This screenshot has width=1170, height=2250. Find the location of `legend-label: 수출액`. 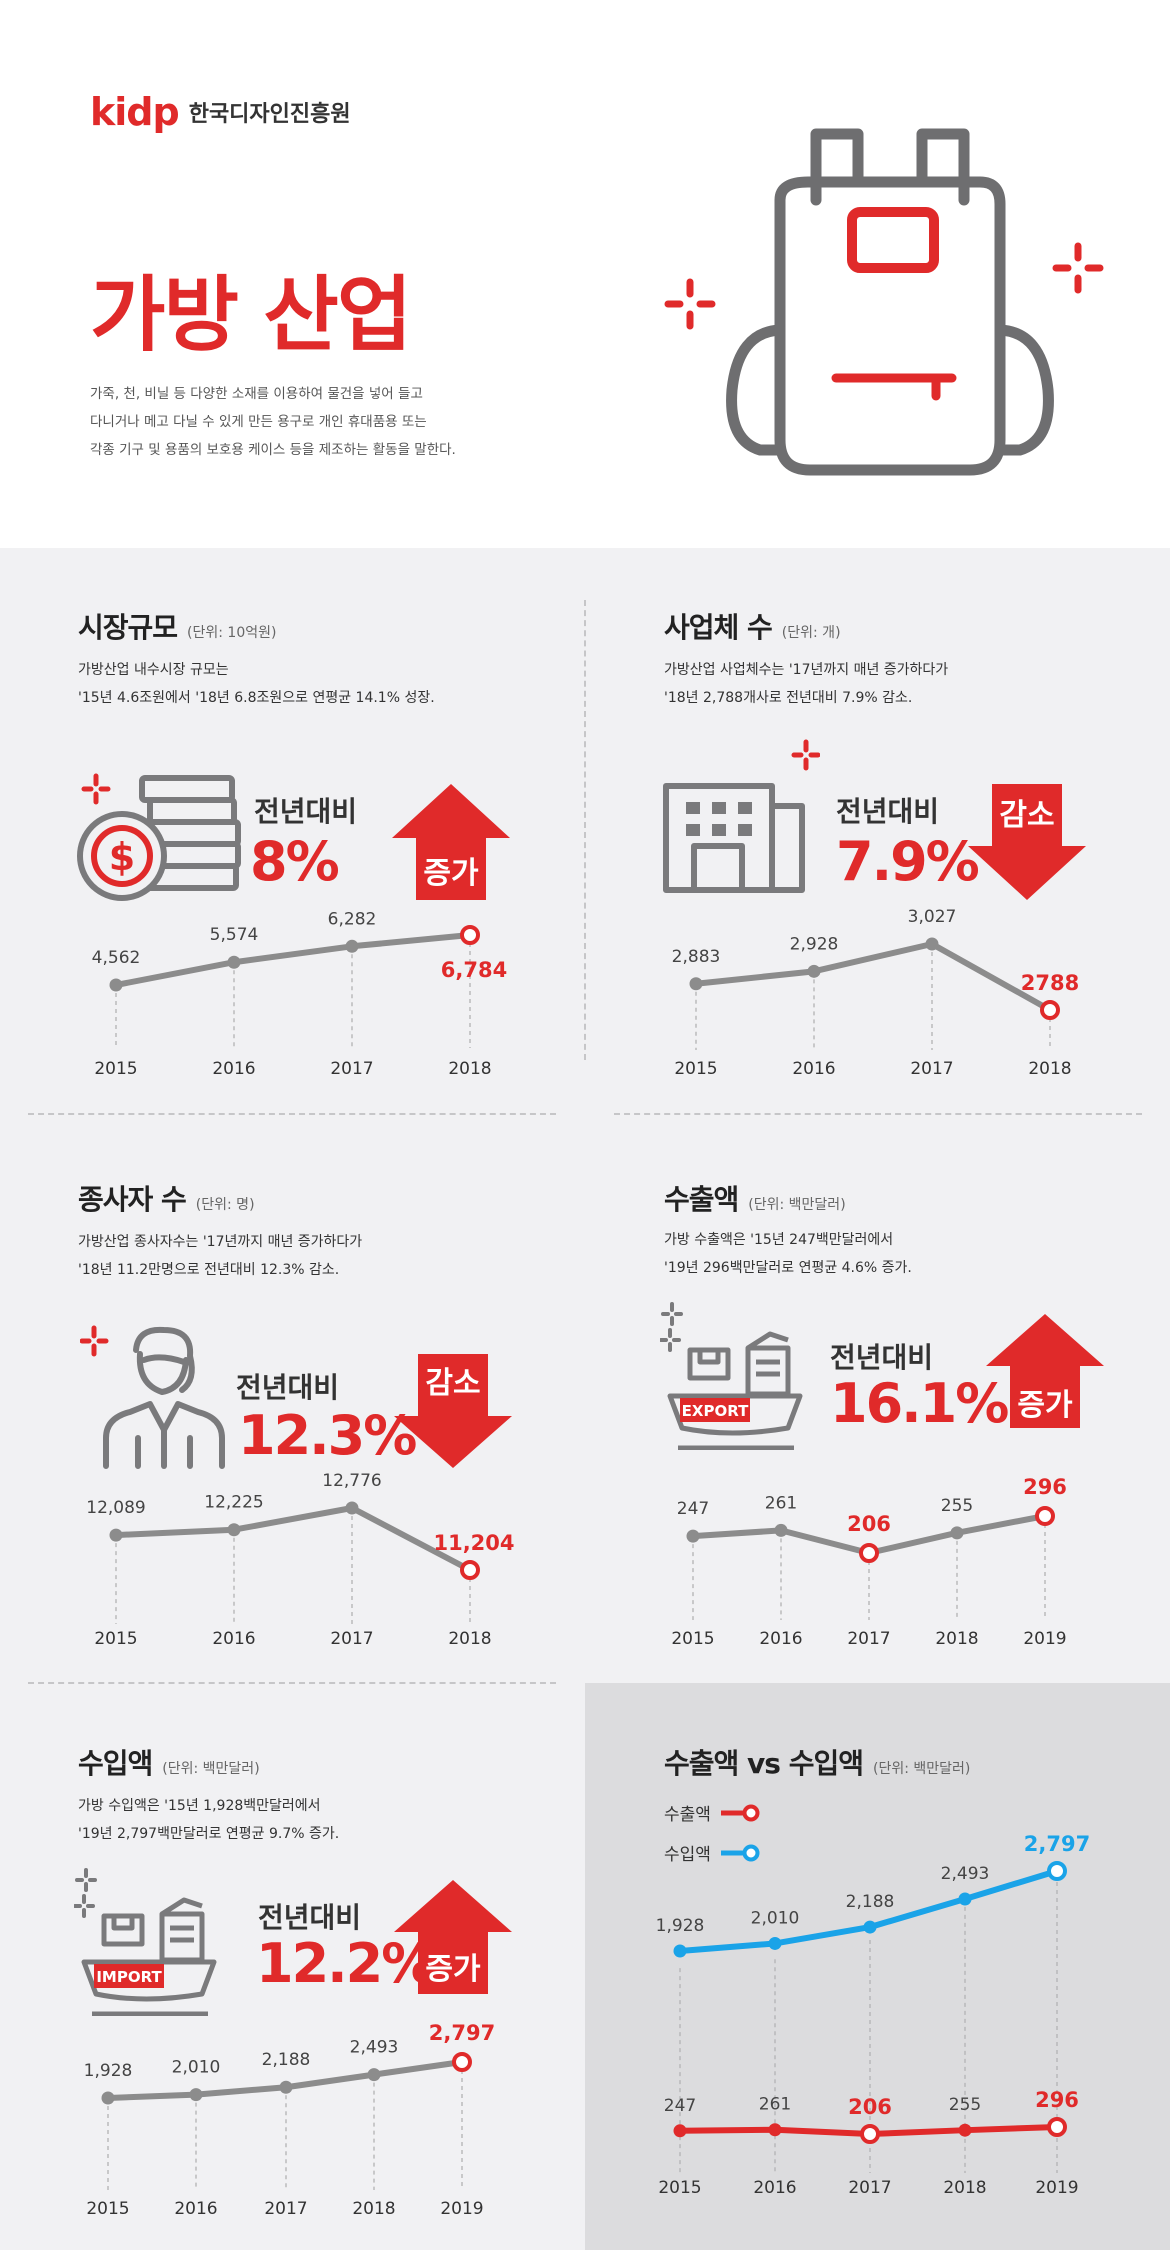

legend-label: 수출액 is located at coordinates (687, 1815).